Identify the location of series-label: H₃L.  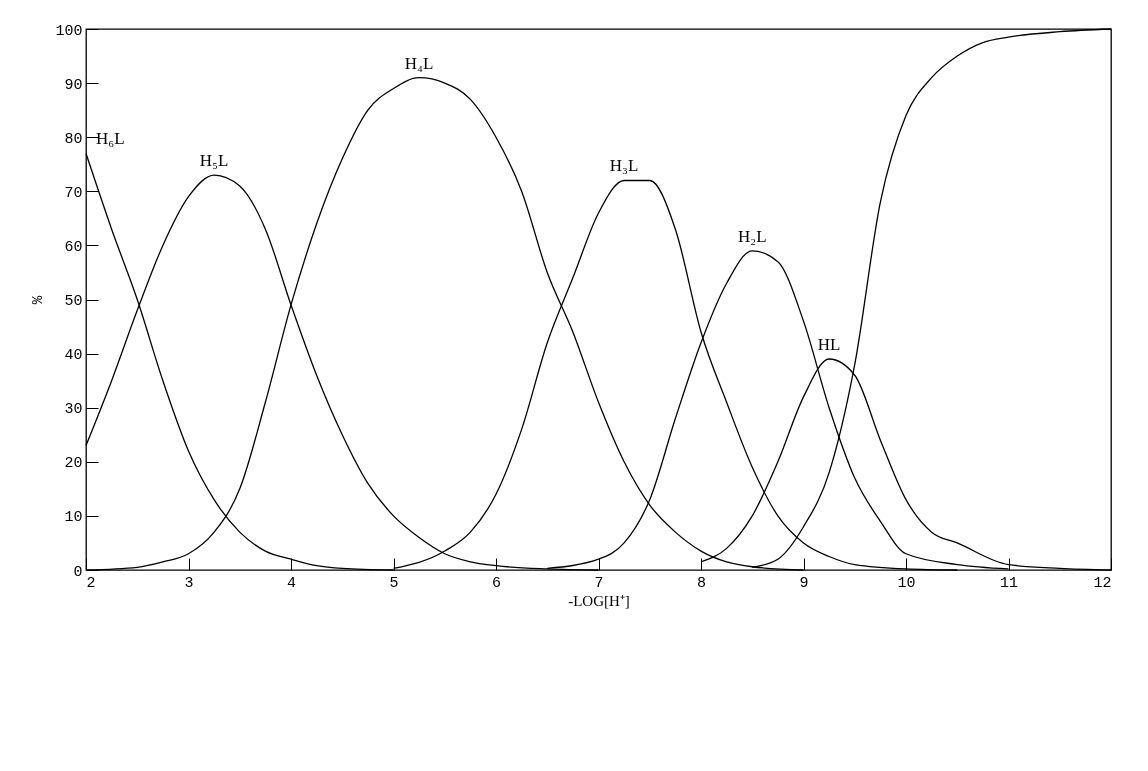
(624, 166).